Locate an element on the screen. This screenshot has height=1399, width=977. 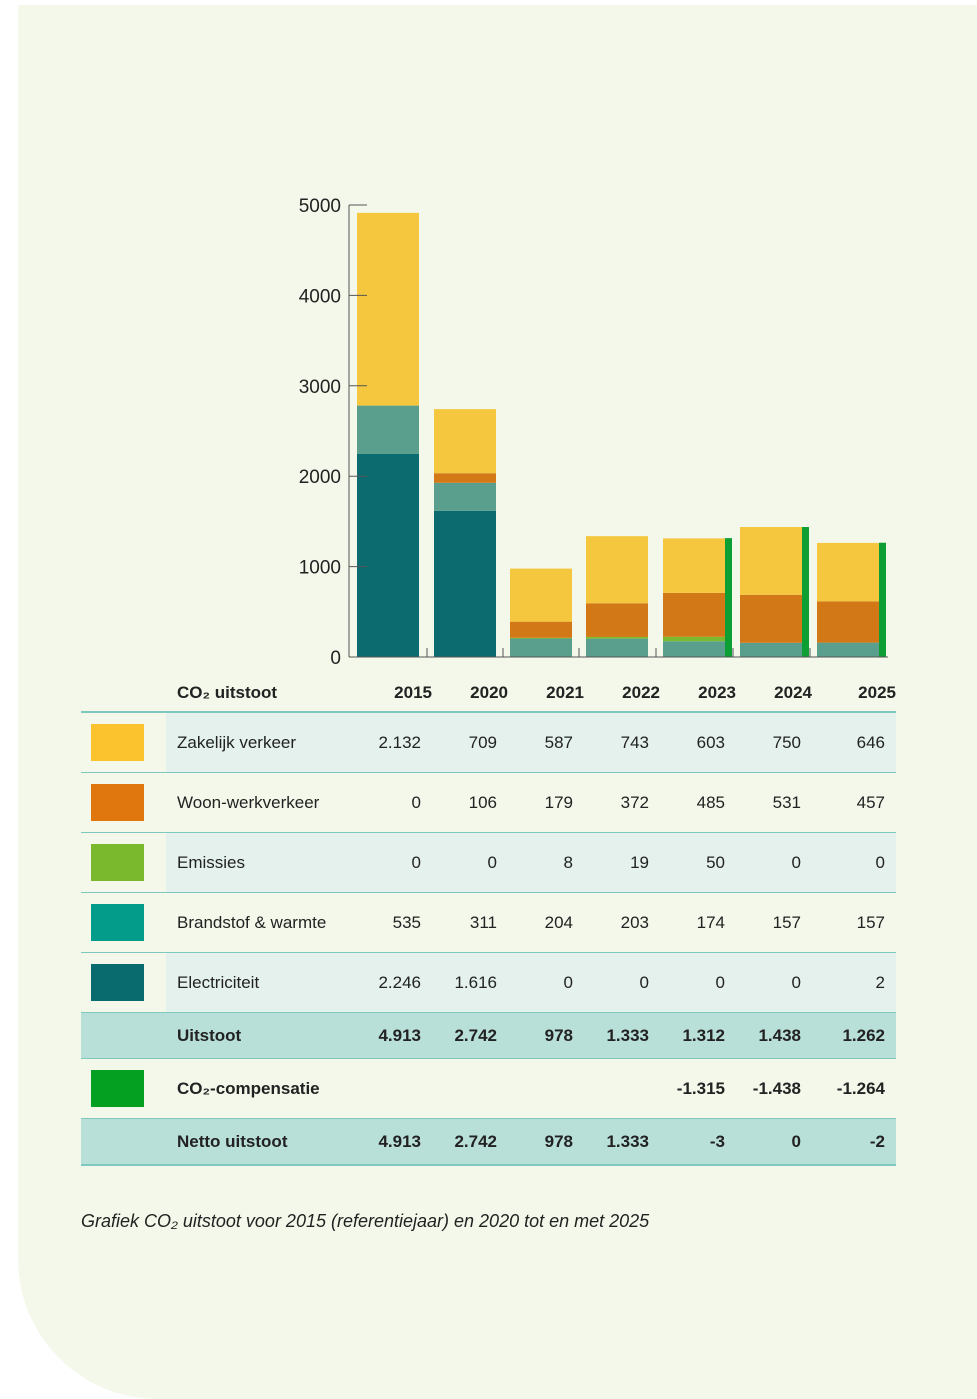
table-cell: 311 is located at coordinates (470, 922).